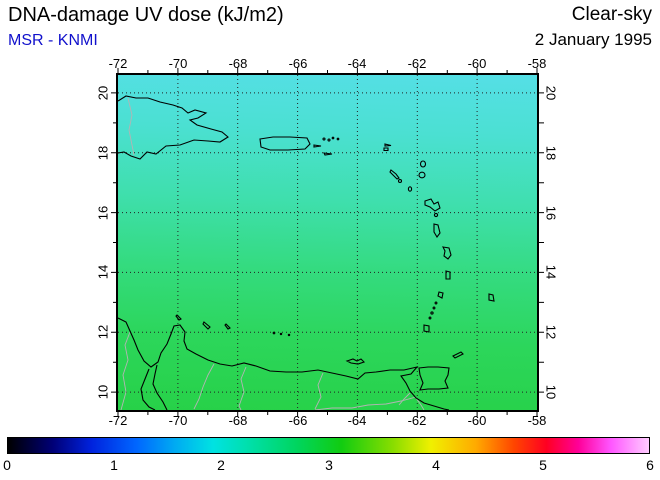  What do you see at coordinates (537, 63) in the screenshot?
I see `lon-tick-label-top: -58` at bounding box center [537, 63].